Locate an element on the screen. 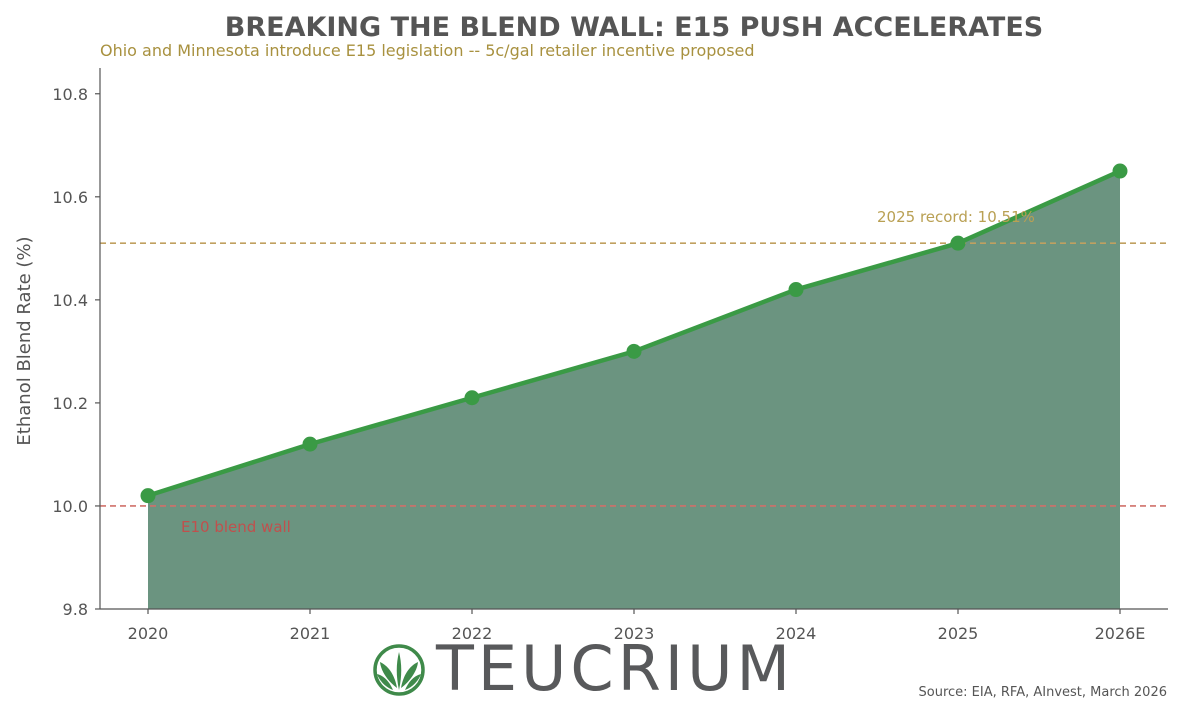 The height and width of the screenshot is (715, 1183). teucrium-leaf-icon is located at coordinates (399, 670).